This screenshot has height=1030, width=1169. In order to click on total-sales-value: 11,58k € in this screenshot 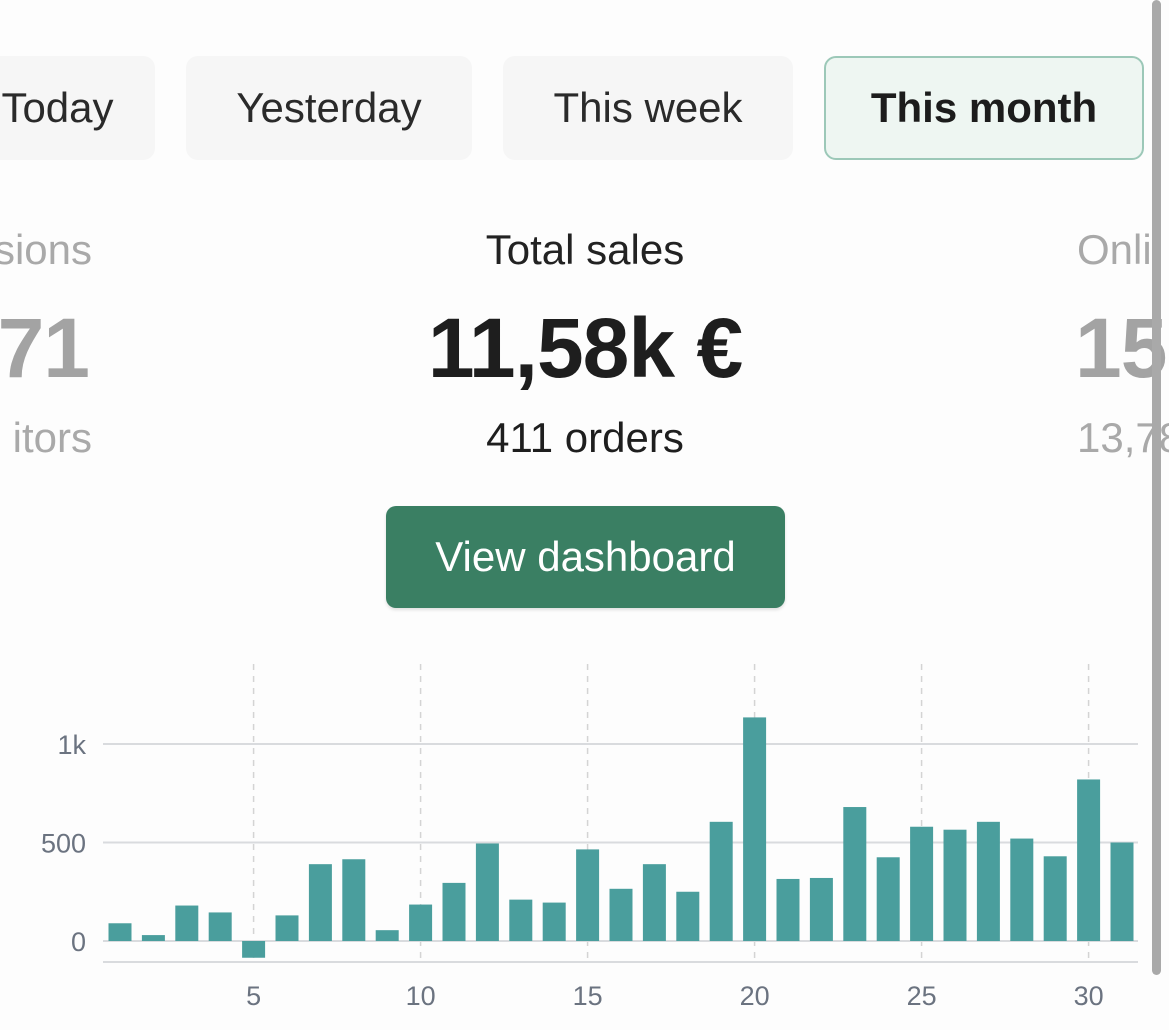, I will do `click(585, 348)`.